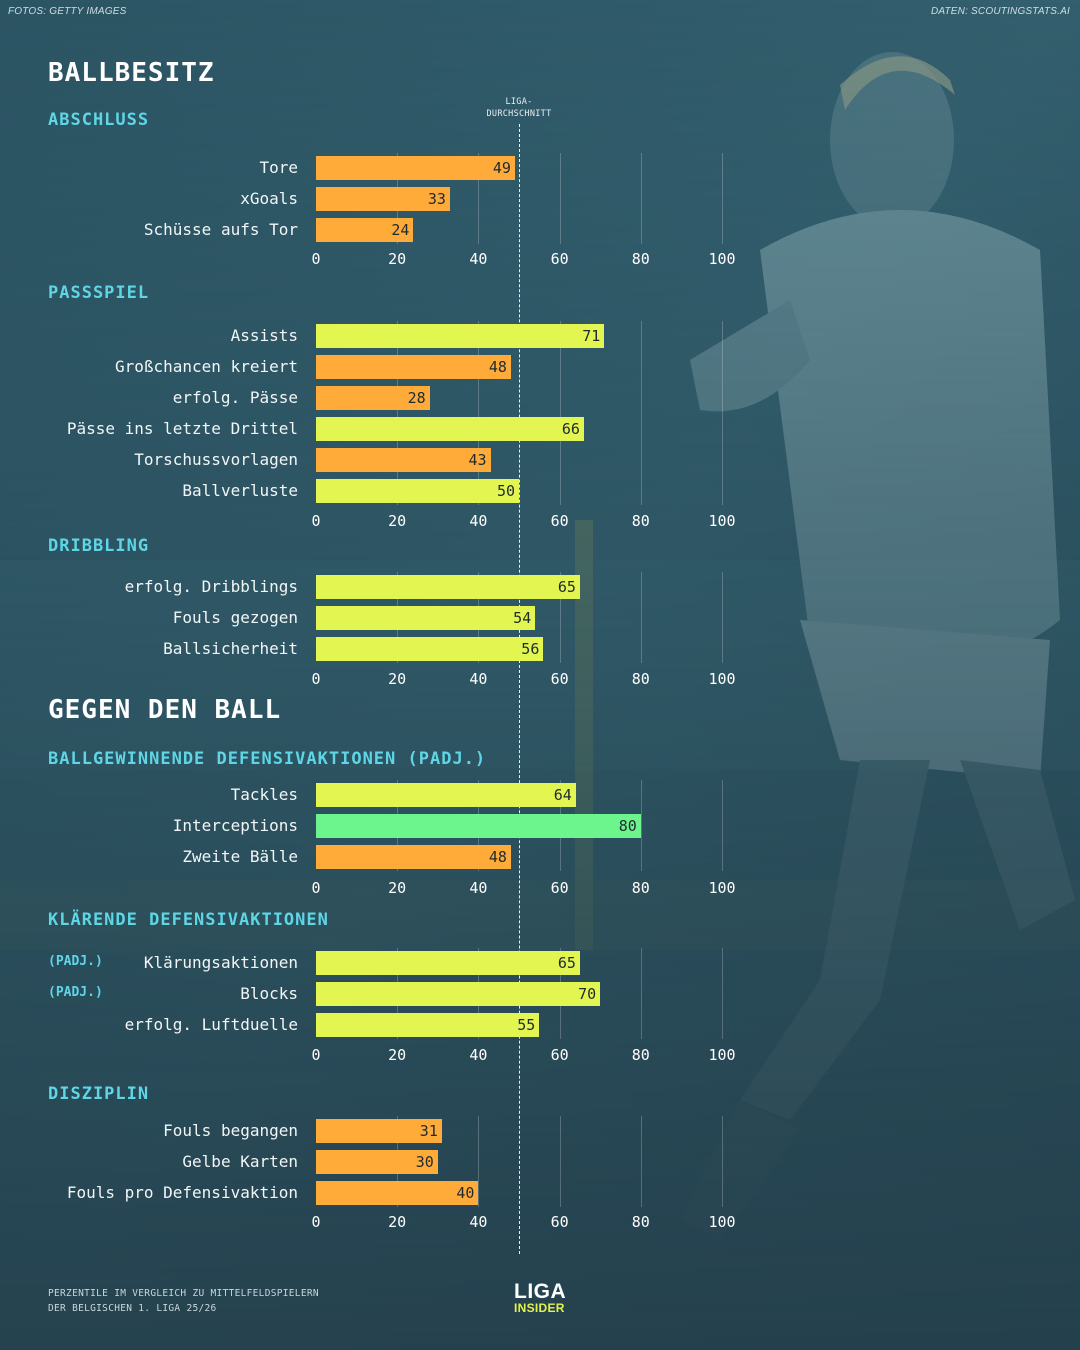 This screenshot has width=1080, height=1350. What do you see at coordinates (269, 198) in the screenshot?
I see `metric-label: xGoals` at bounding box center [269, 198].